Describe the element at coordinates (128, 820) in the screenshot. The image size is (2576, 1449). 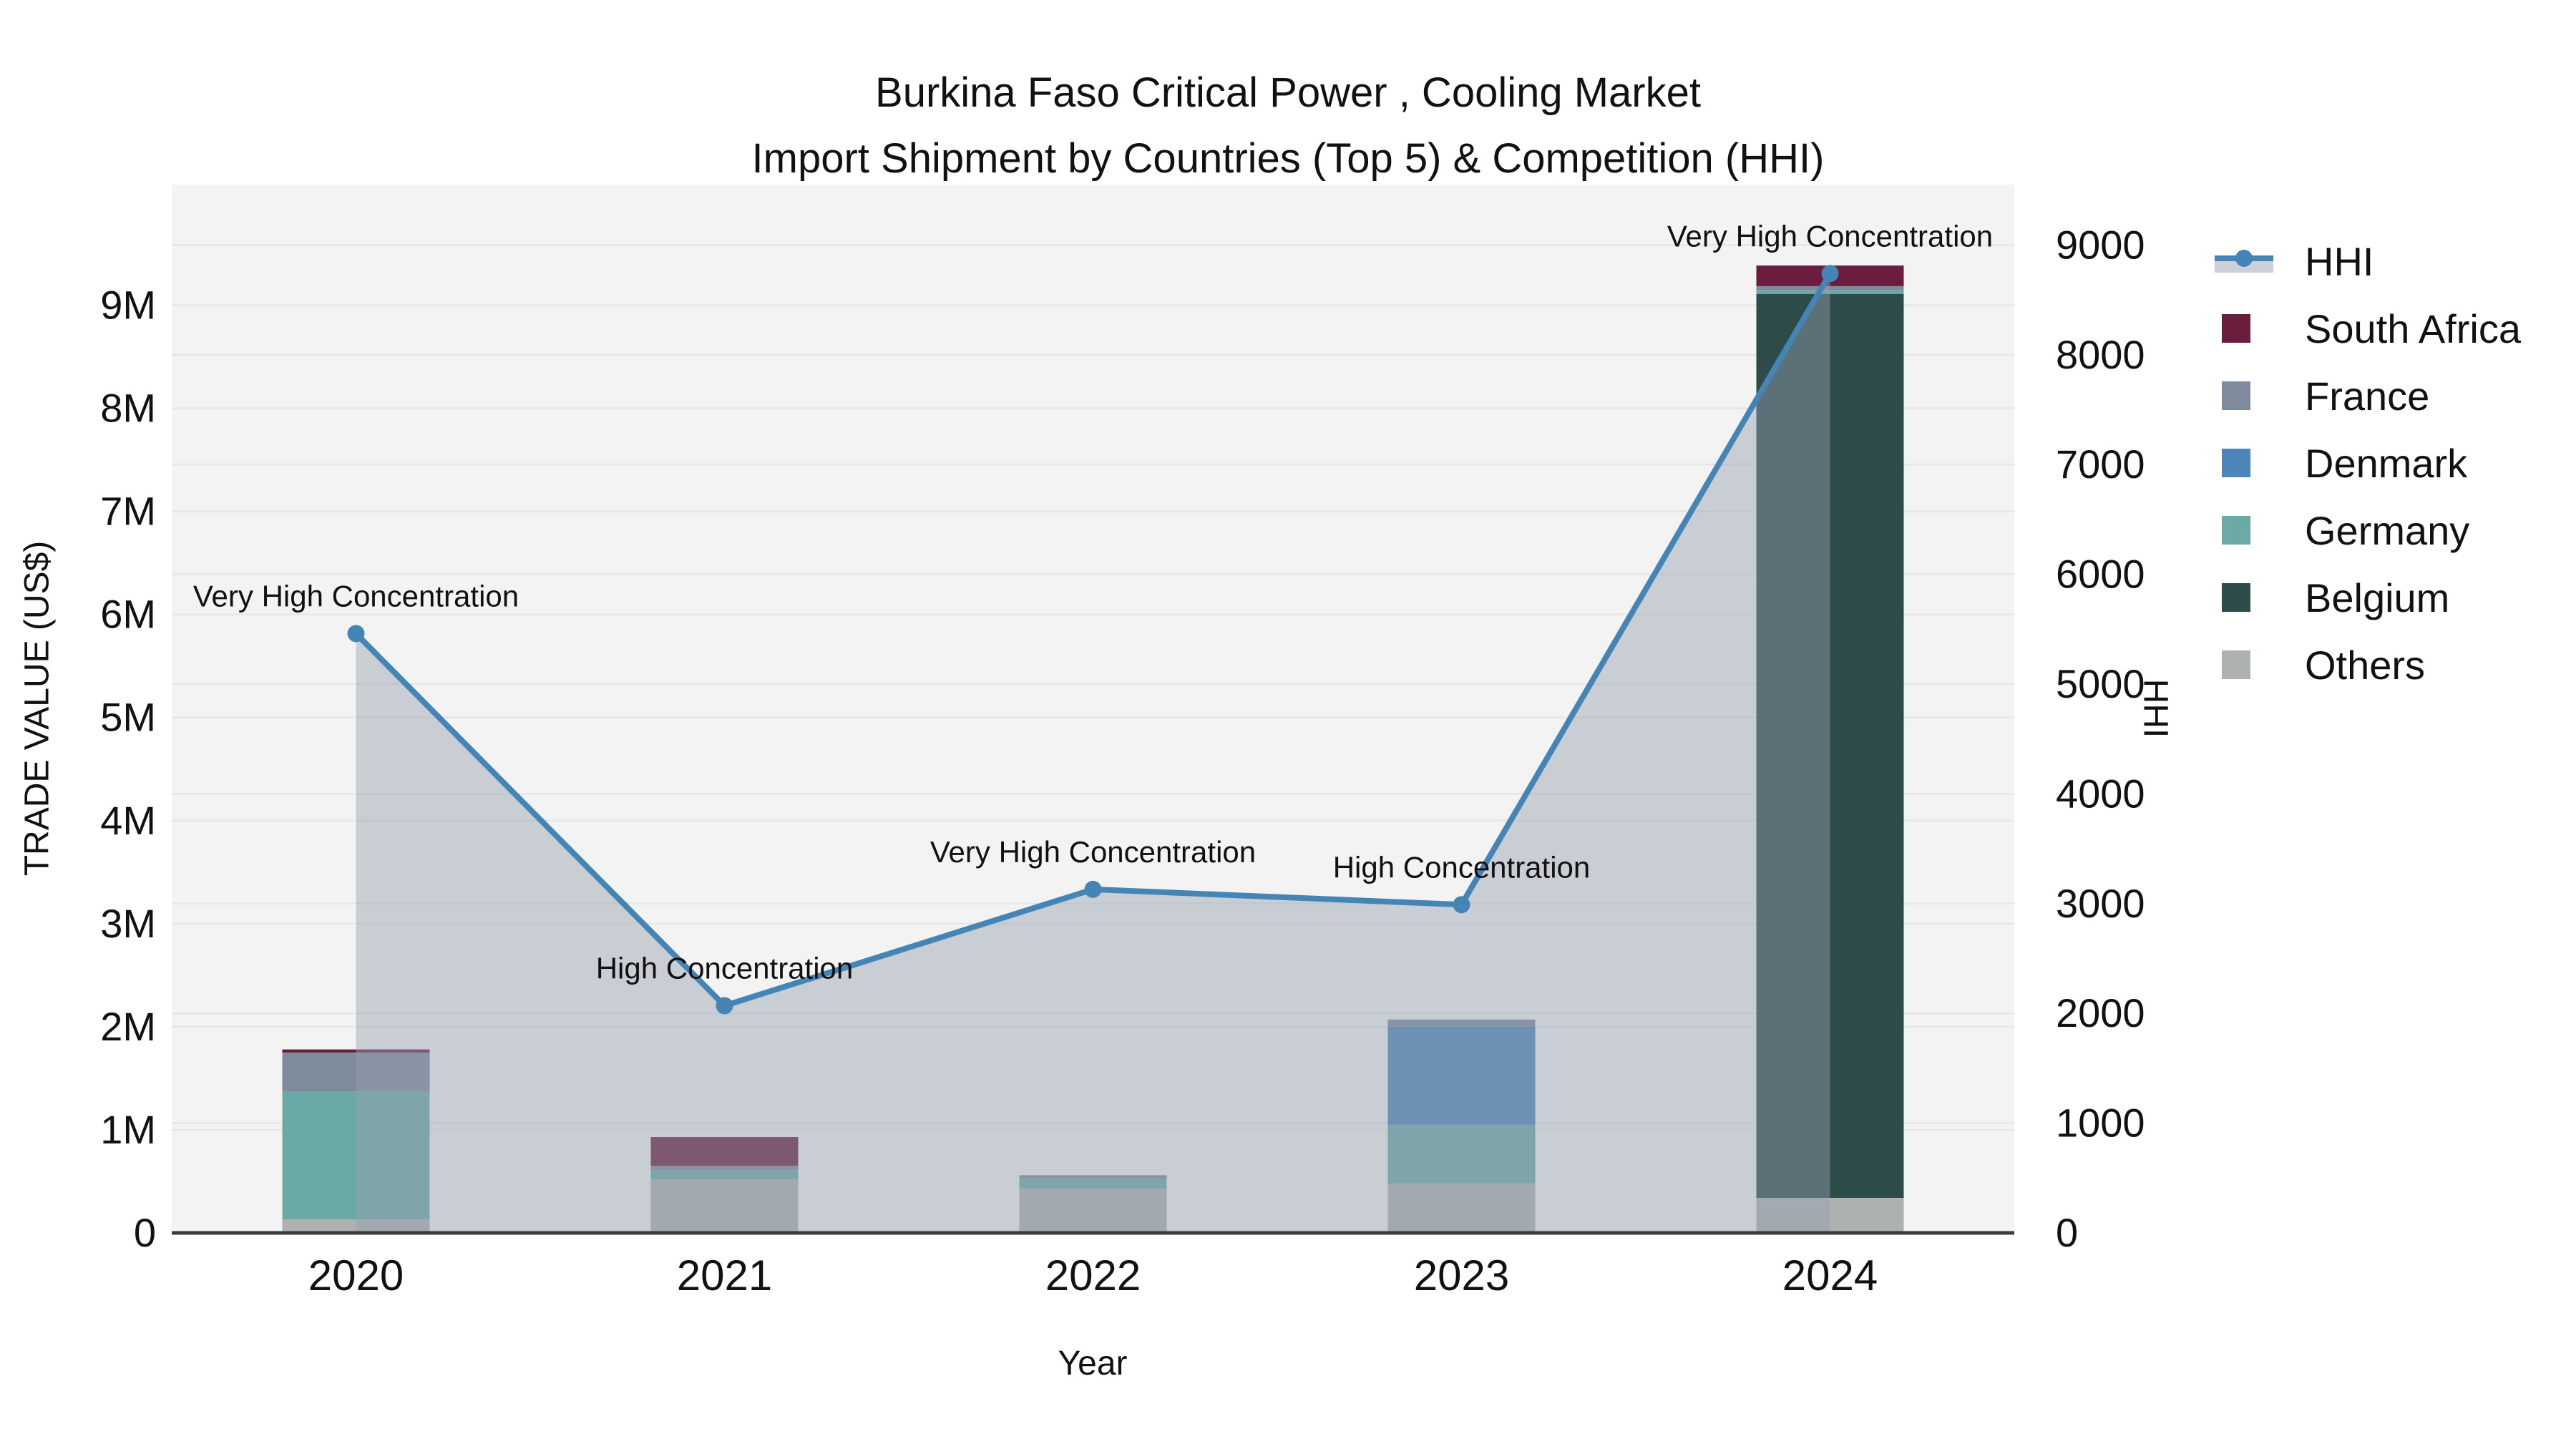
I see `y-axis-tick-left: 4M` at that location.